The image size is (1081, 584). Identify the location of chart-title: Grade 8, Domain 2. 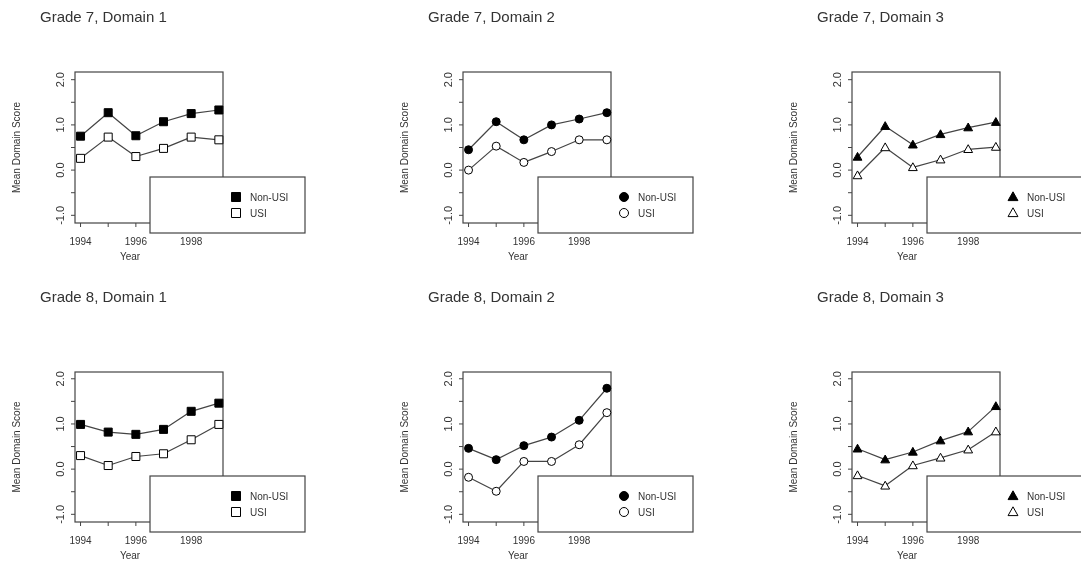
(491, 296).